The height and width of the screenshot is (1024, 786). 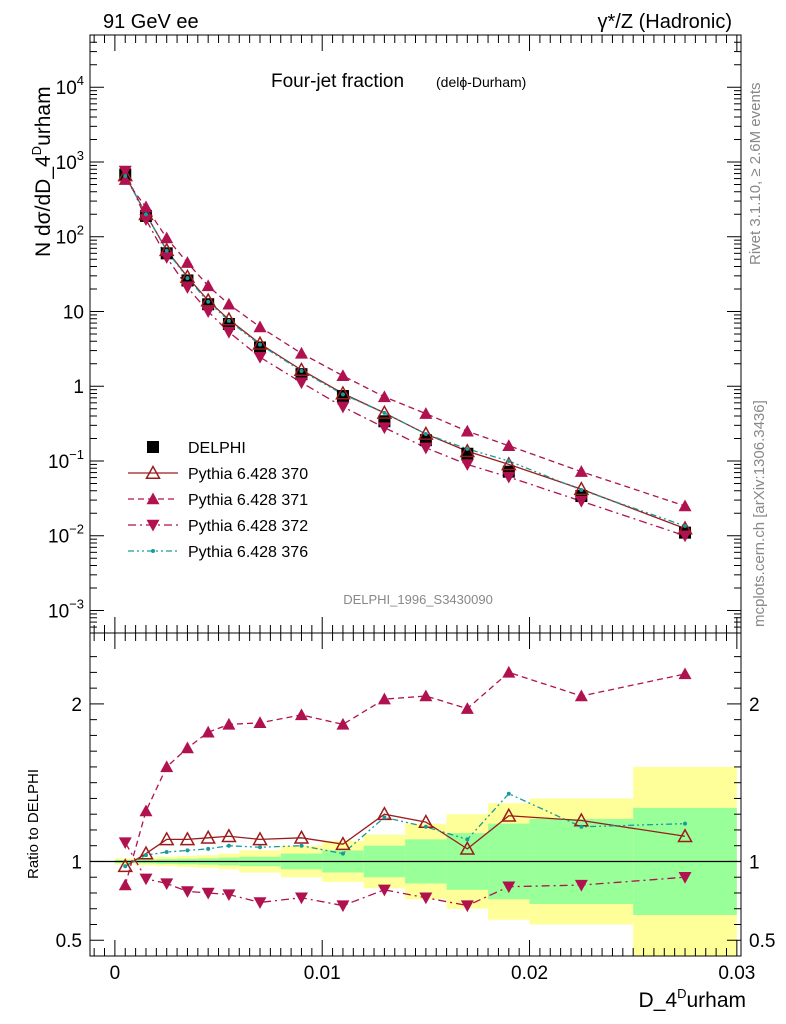 What do you see at coordinates (322, 973) in the screenshot?
I see `x-tick-label: 0.01` at bounding box center [322, 973].